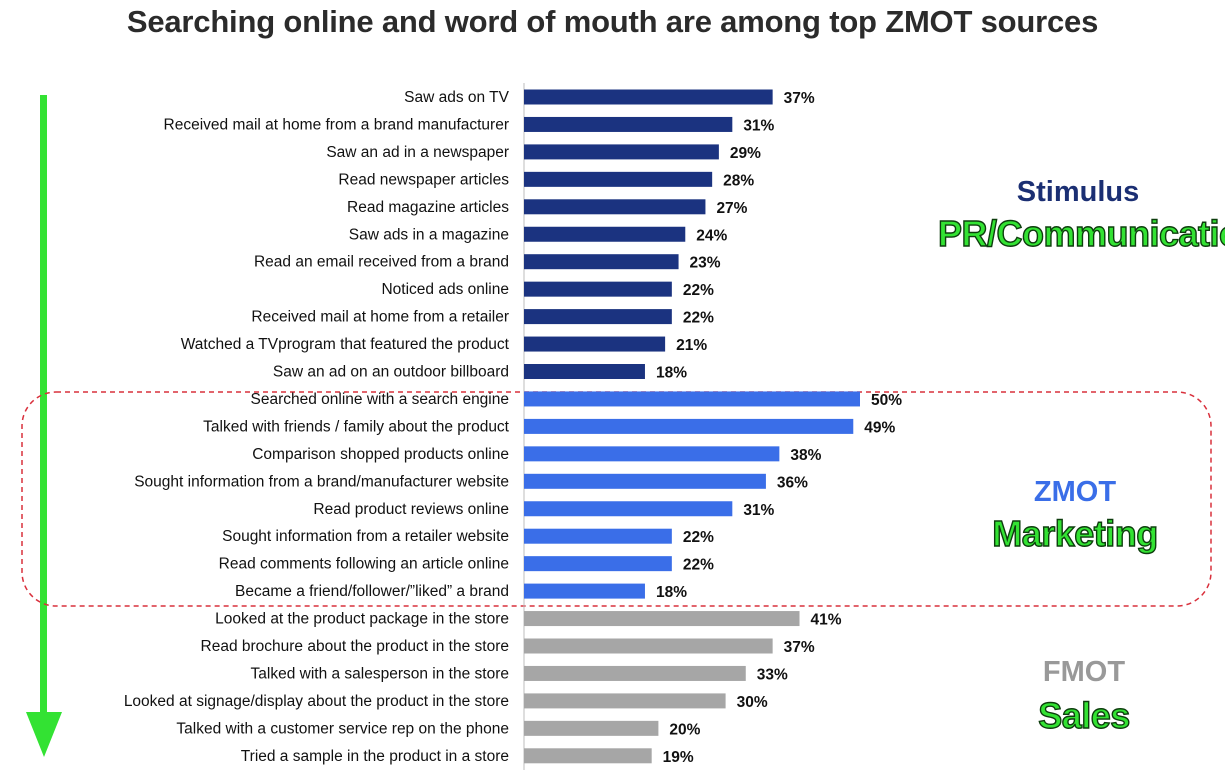 The width and height of the screenshot is (1225, 774). What do you see at coordinates (738, 180) in the screenshot?
I see `data-label: 28%` at bounding box center [738, 180].